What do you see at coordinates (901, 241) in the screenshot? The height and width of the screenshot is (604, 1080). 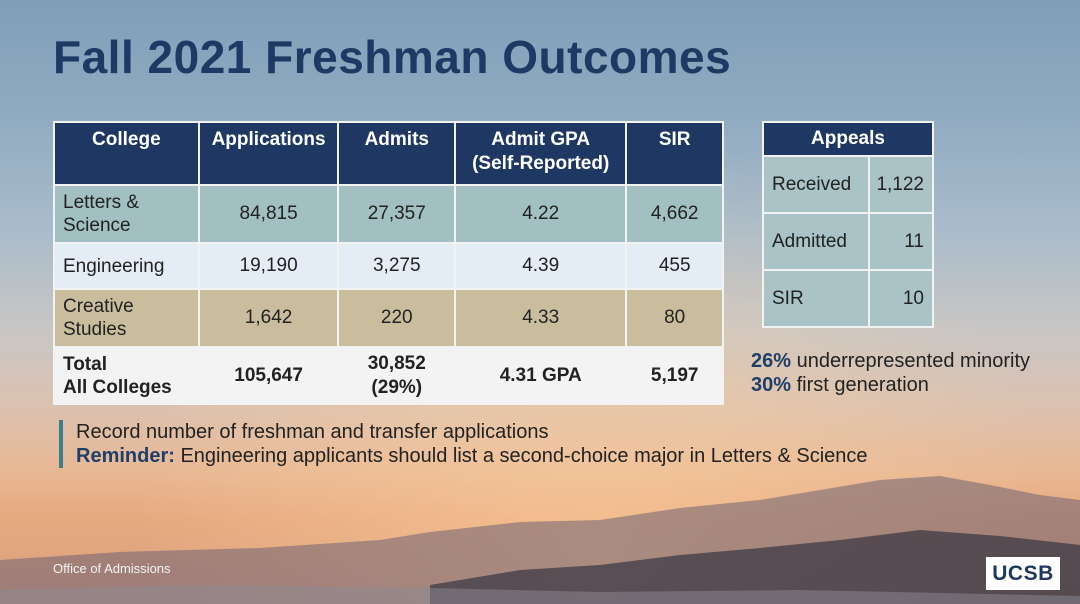 I see `appeals-value: 11` at bounding box center [901, 241].